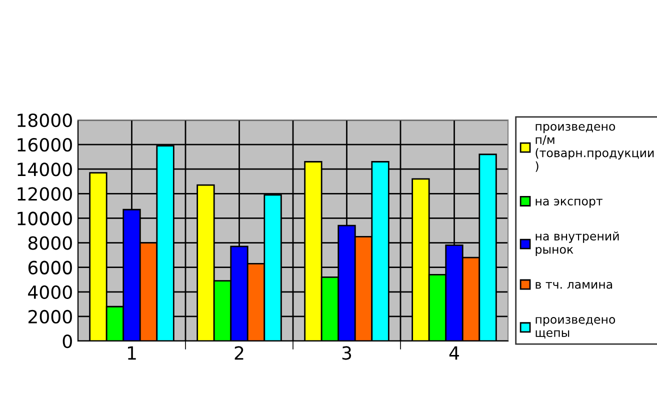  Describe the element at coordinates (50, 267) in the screenshot. I see `y-tick-label: 6000` at that location.